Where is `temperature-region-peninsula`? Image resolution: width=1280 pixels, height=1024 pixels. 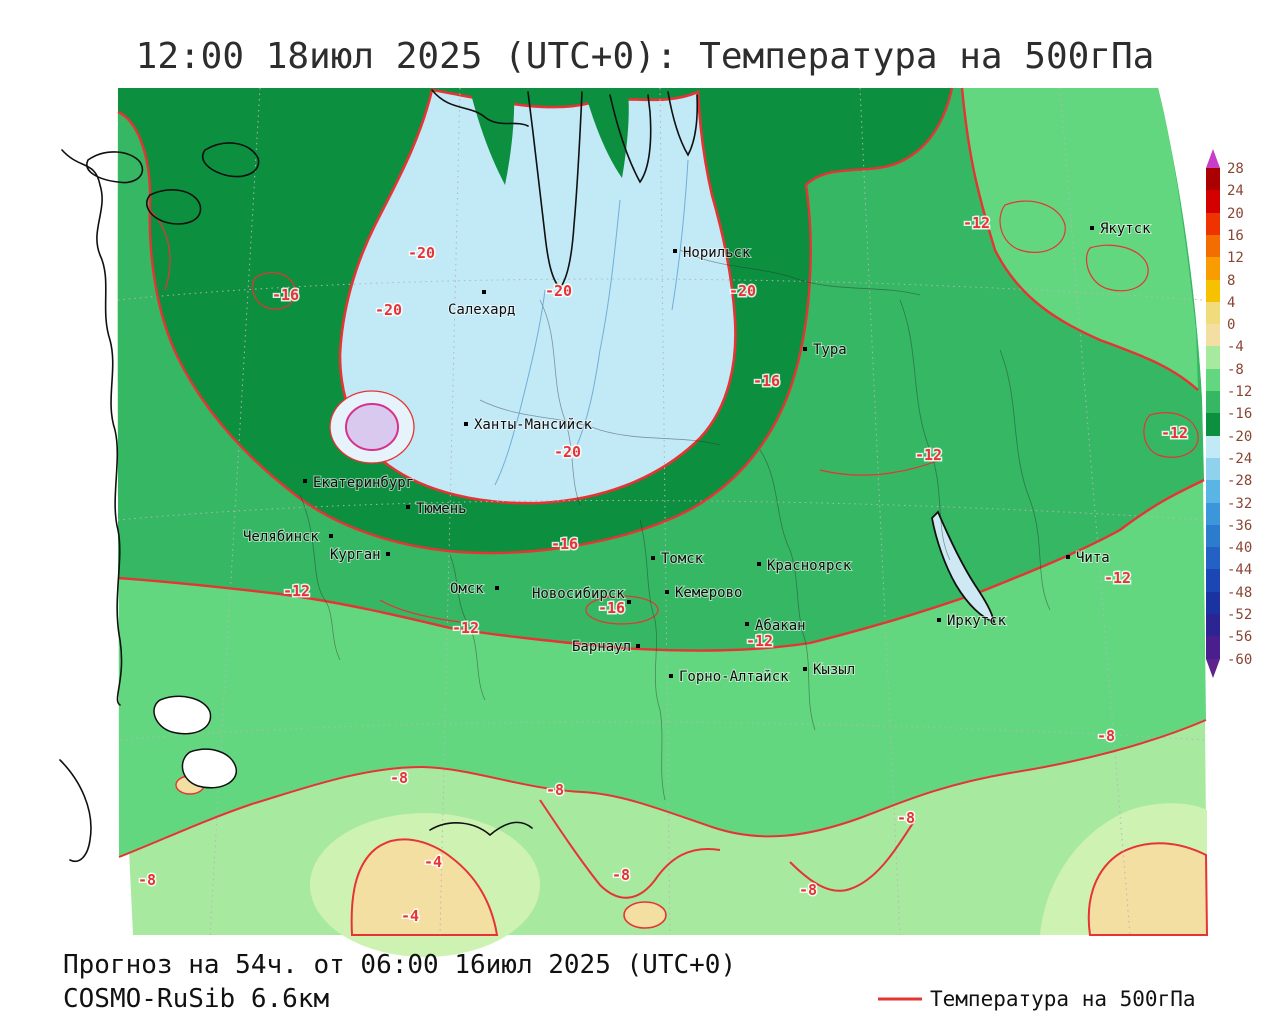
temperature-region-peninsula is located at coordinates (607, 135).